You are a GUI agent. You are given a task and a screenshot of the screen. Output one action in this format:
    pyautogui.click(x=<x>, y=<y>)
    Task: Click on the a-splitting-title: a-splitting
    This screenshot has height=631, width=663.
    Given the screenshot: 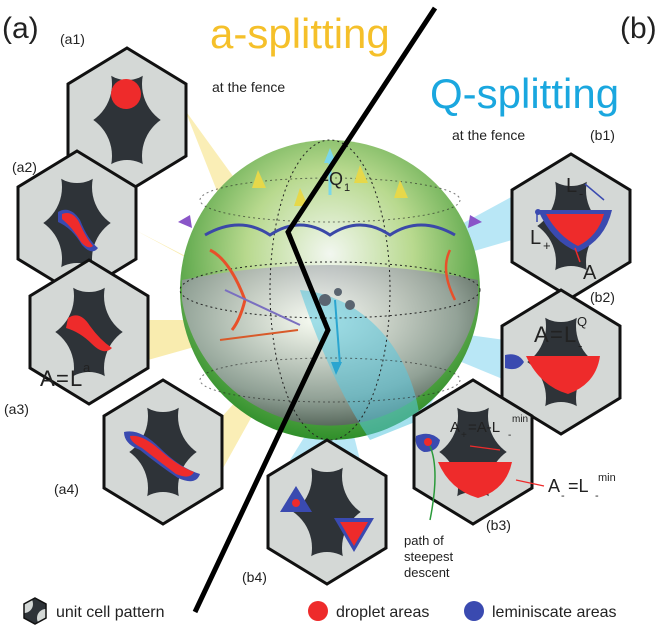 What is the action you would take?
    pyautogui.click(x=300, y=33)
    